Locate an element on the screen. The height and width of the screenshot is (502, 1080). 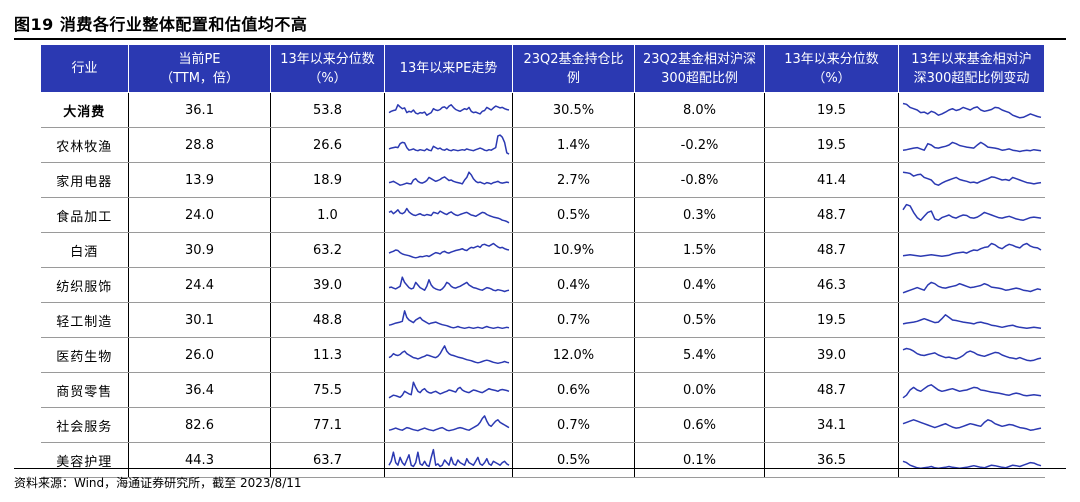
cell-relative-percentile: 19.5 is located at coordinates (831, 110).